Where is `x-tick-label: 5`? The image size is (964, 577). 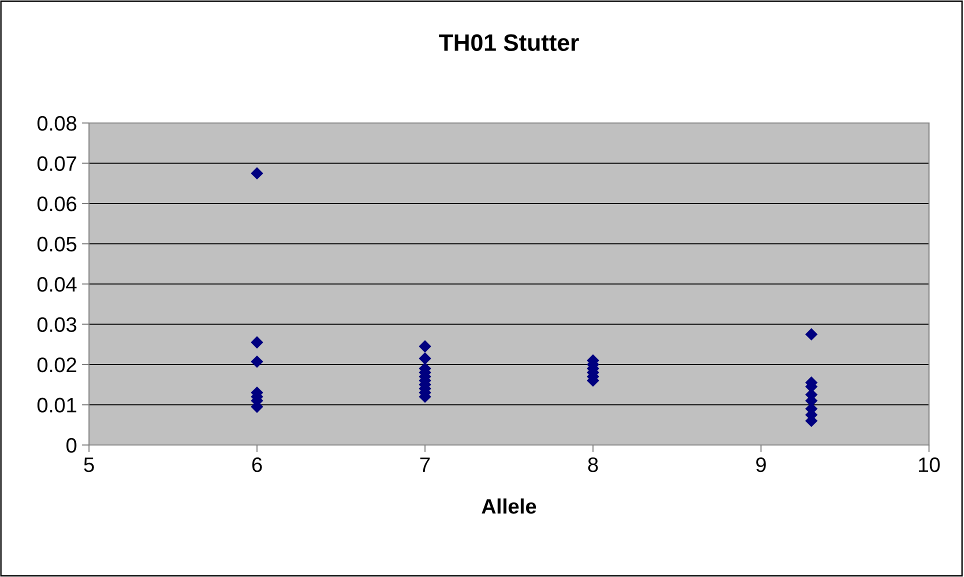 x-tick-label: 5 is located at coordinates (89, 465).